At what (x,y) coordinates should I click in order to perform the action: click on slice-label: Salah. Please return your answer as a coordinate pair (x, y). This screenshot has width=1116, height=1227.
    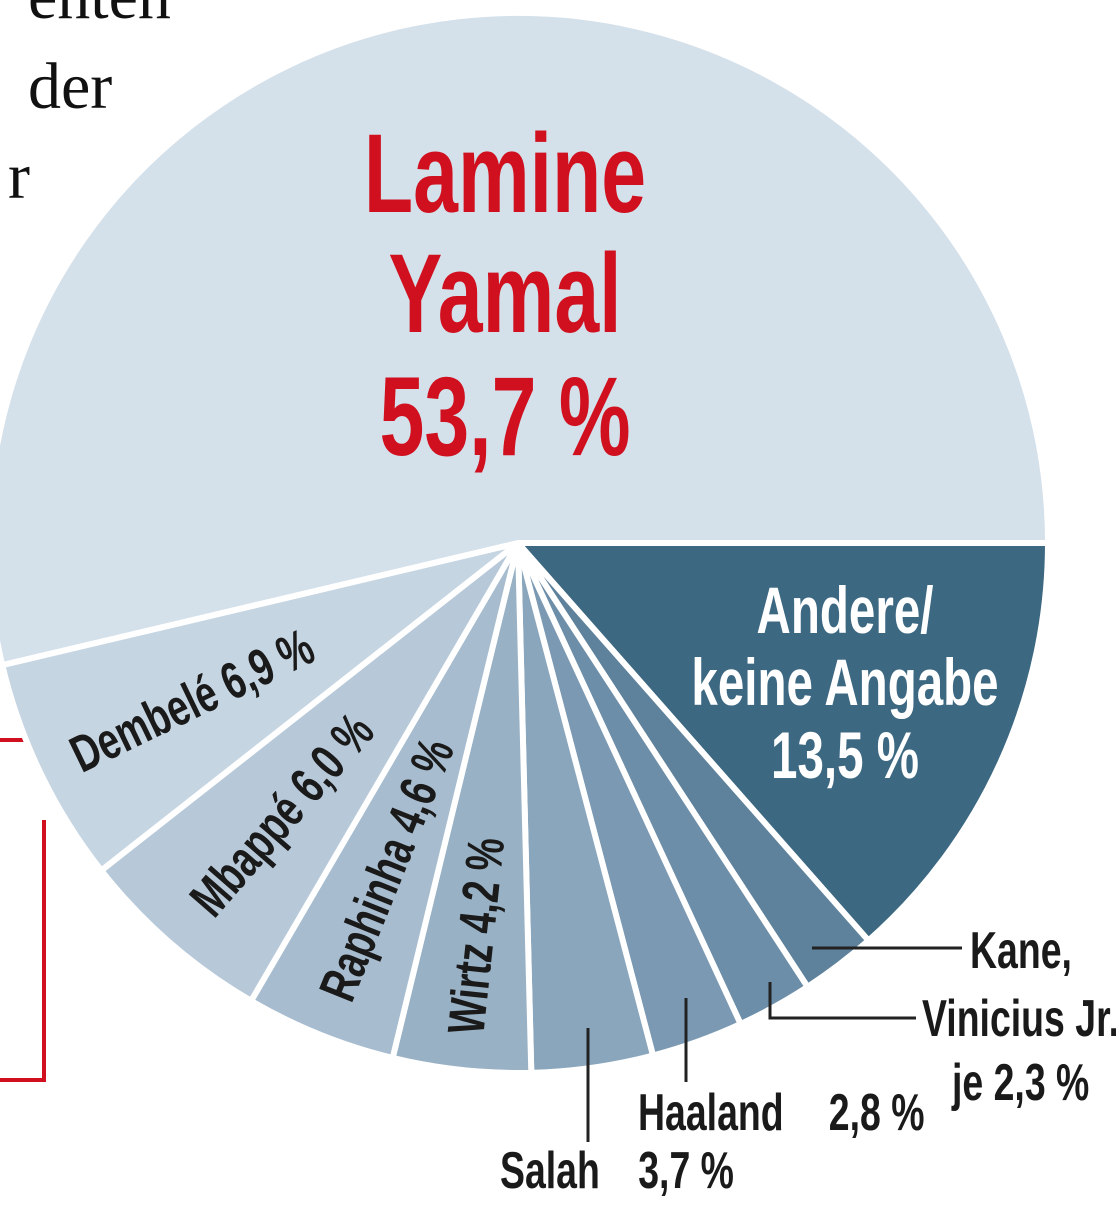
    Looking at the image, I should click on (550, 1170).